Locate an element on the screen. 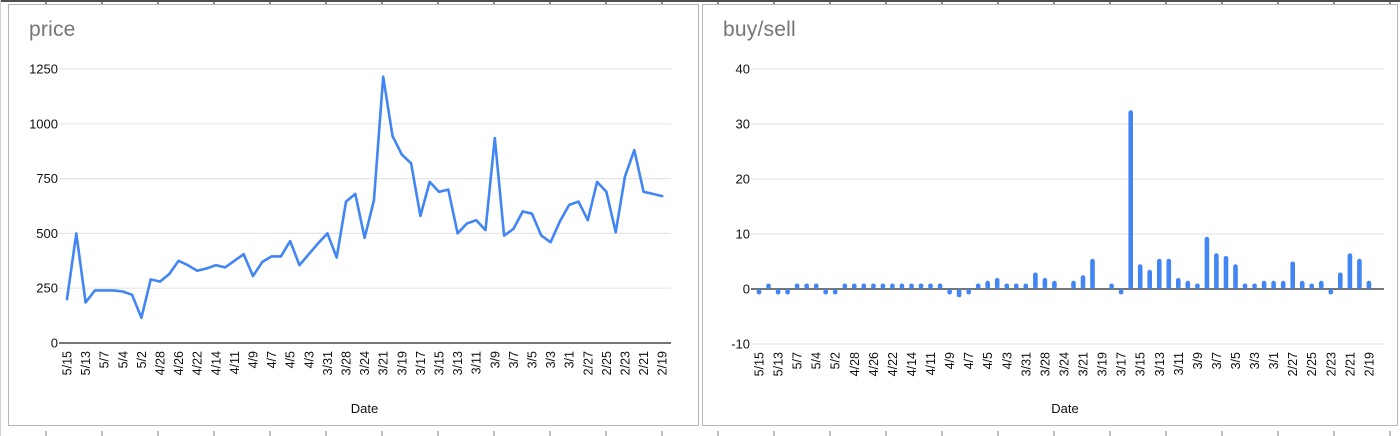 This screenshot has width=1400, height=436. y-tick-label: 20 is located at coordinates (743, 179).